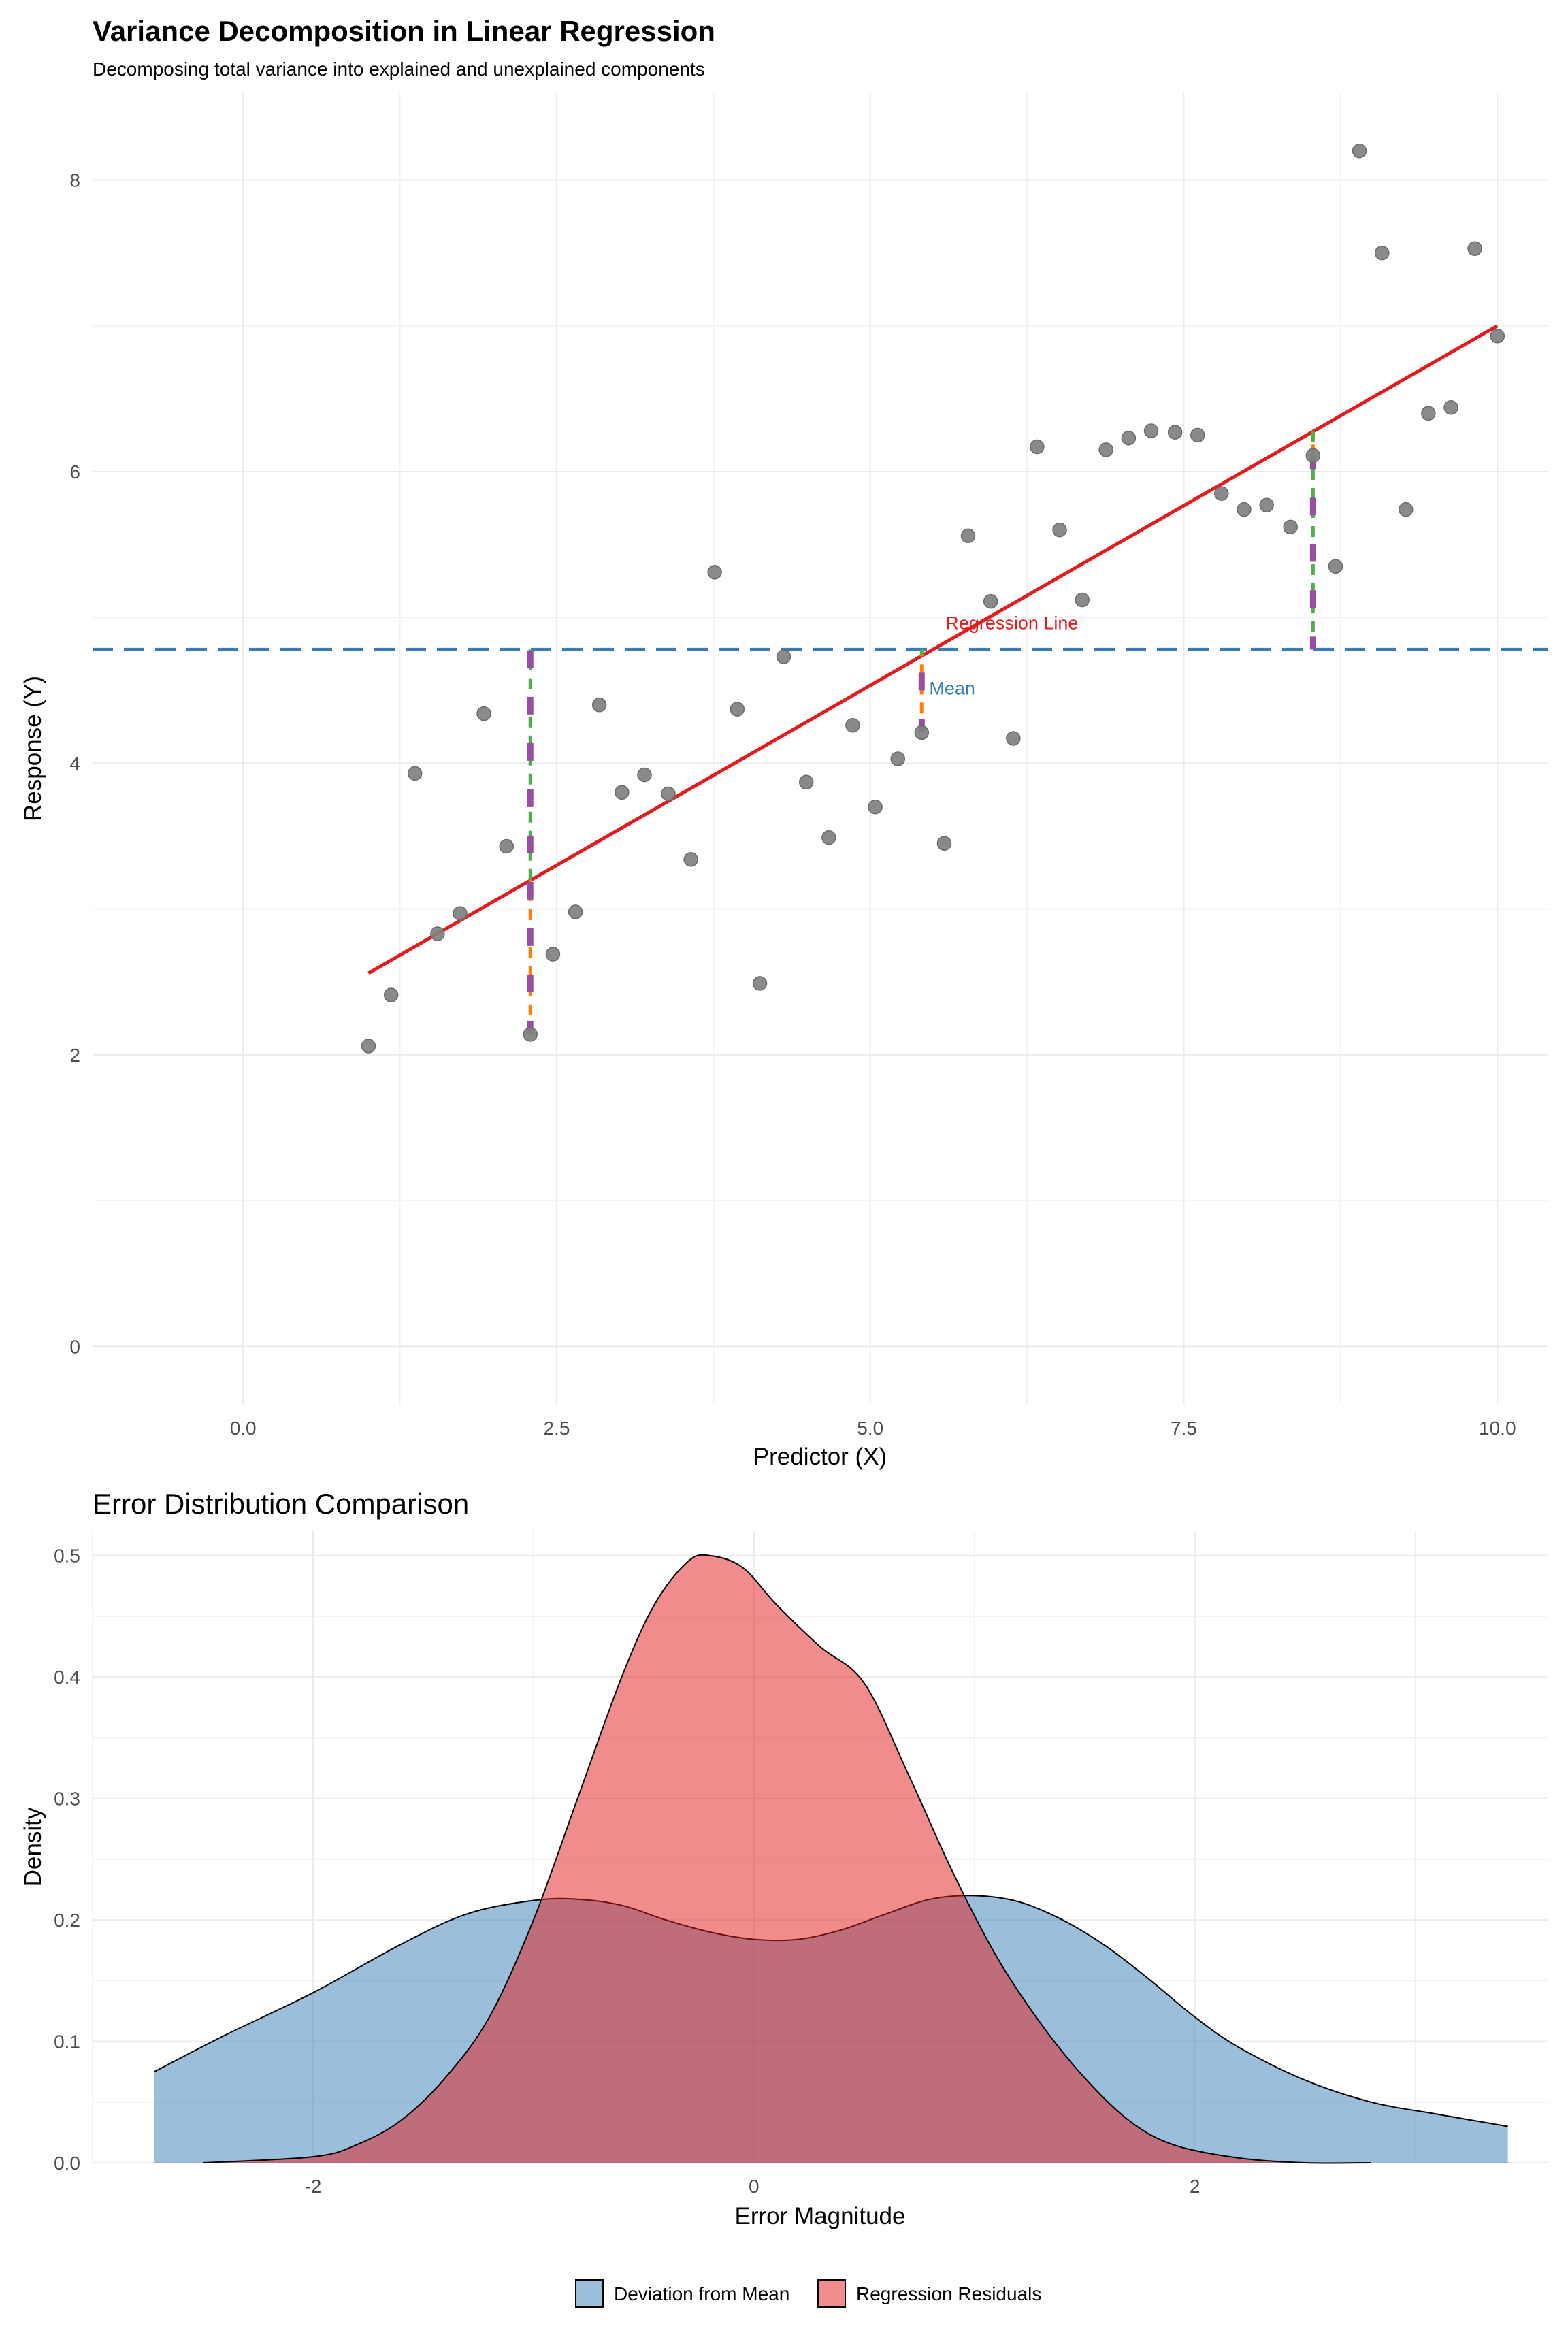 The image size is (1568, 2352). I want to click on x-tick-label: 0, so click(755, 2187).